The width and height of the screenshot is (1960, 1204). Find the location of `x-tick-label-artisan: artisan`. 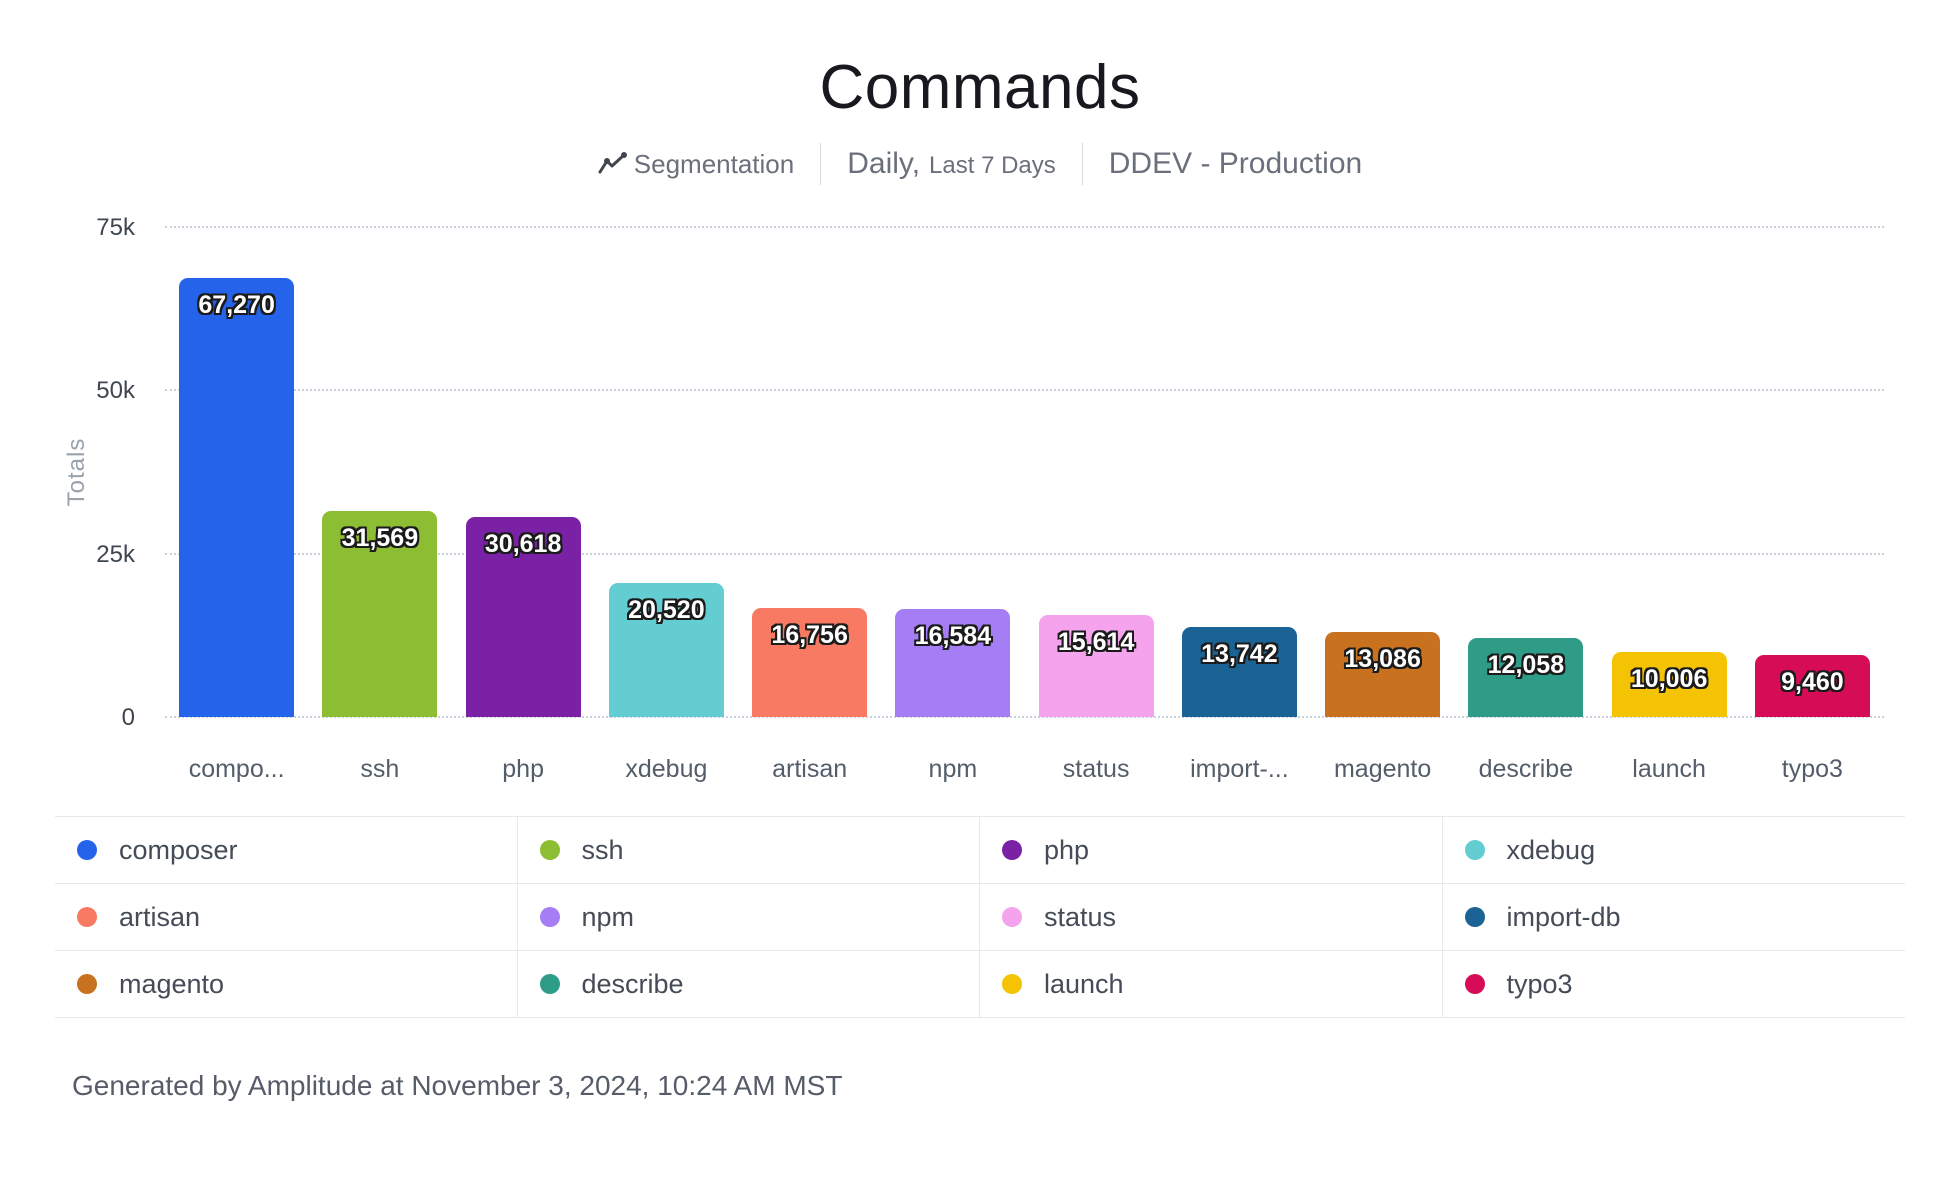

x-tick-label-artisan: artisan is located at coordinates (810, 769).